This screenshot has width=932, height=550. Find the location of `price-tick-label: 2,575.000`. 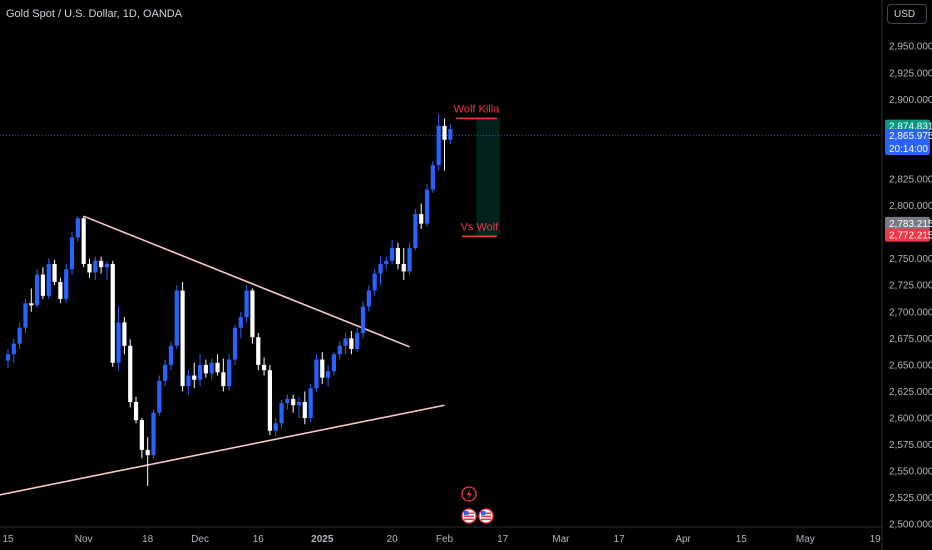

price-tick-label: 2,575.000 is located at coordinates (910, 445).